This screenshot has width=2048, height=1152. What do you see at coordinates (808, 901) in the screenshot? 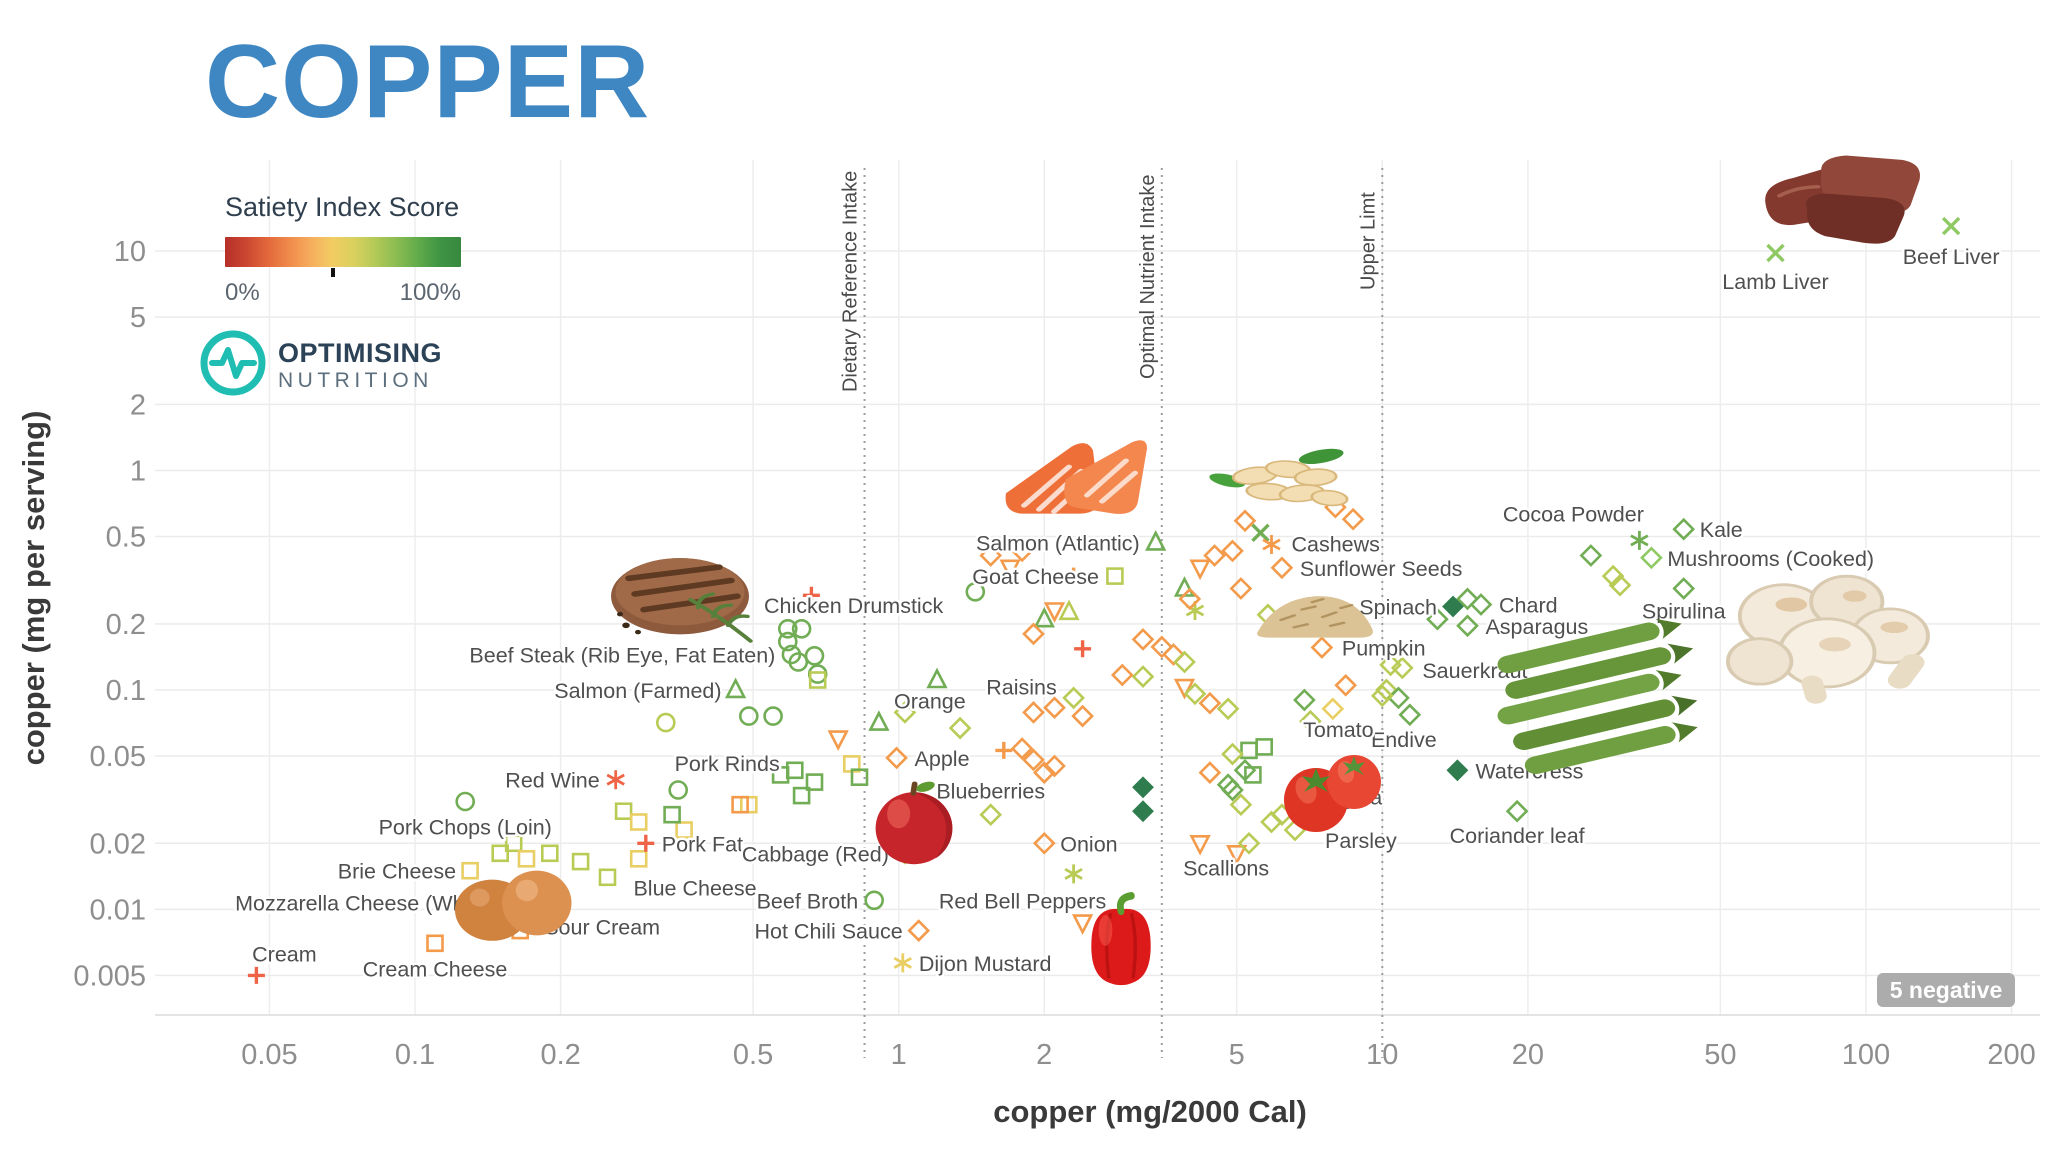
I see `point-label: Beef Broth` at bounding box center [808, 901].